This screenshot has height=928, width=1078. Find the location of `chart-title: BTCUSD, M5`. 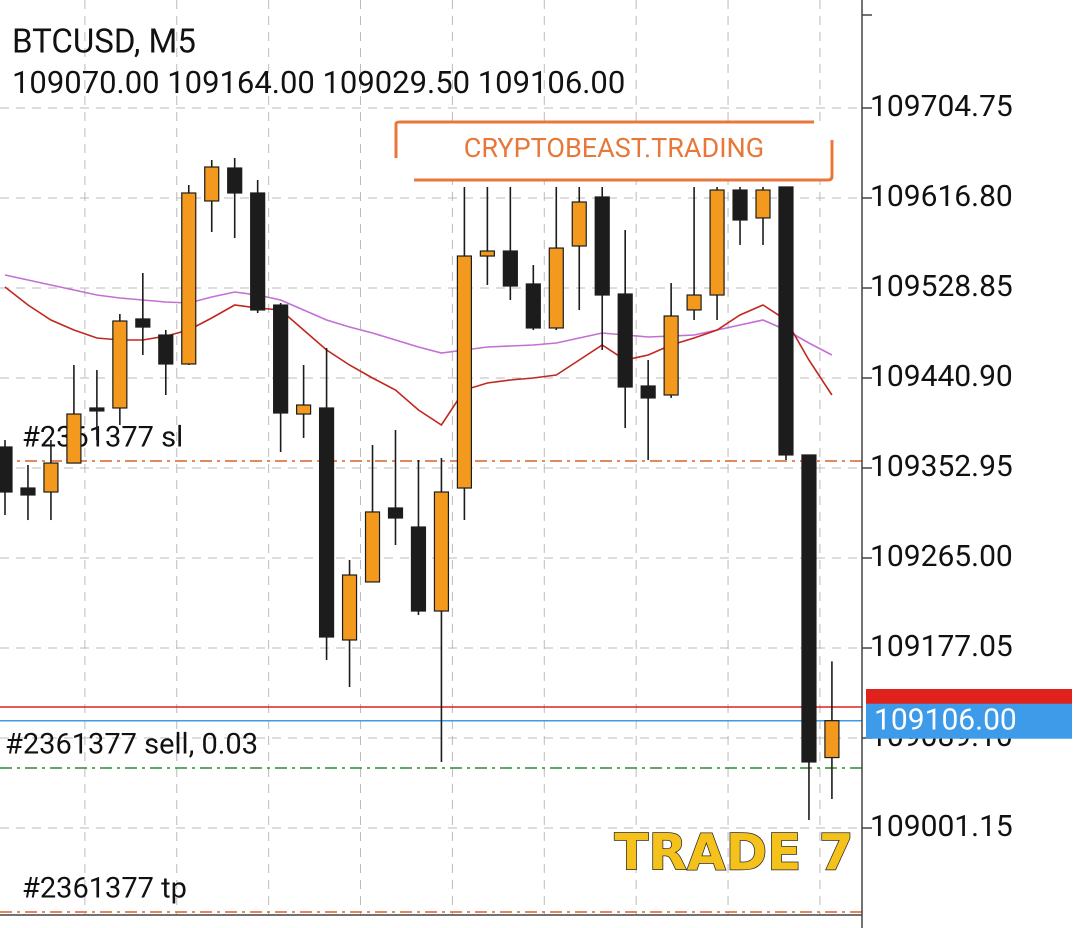

chart-title: BTCUSD, M5 is located at coordinates (104, 42).